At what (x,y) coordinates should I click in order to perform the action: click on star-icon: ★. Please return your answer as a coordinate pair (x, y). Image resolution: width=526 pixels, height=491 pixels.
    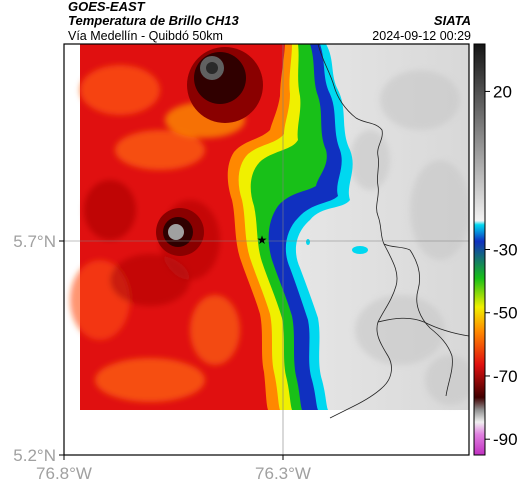
    Looking at the image, I should click on (262, 240).